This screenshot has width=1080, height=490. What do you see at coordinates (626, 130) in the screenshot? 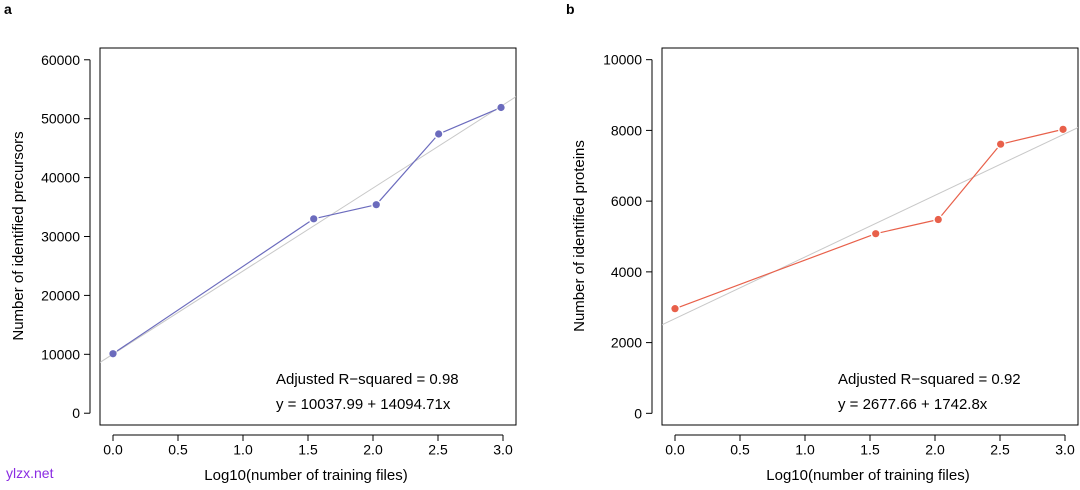
I see `y-tick-label: 8000` at bounding box center [626, 130].